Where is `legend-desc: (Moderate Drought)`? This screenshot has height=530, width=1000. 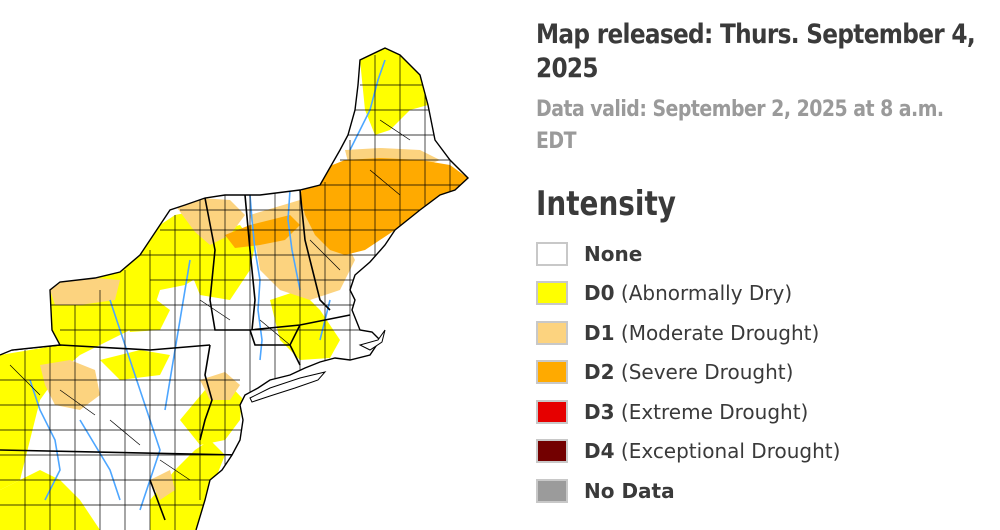 legend-desc: (Moderate Drought) is located at coordinates (720, 332).